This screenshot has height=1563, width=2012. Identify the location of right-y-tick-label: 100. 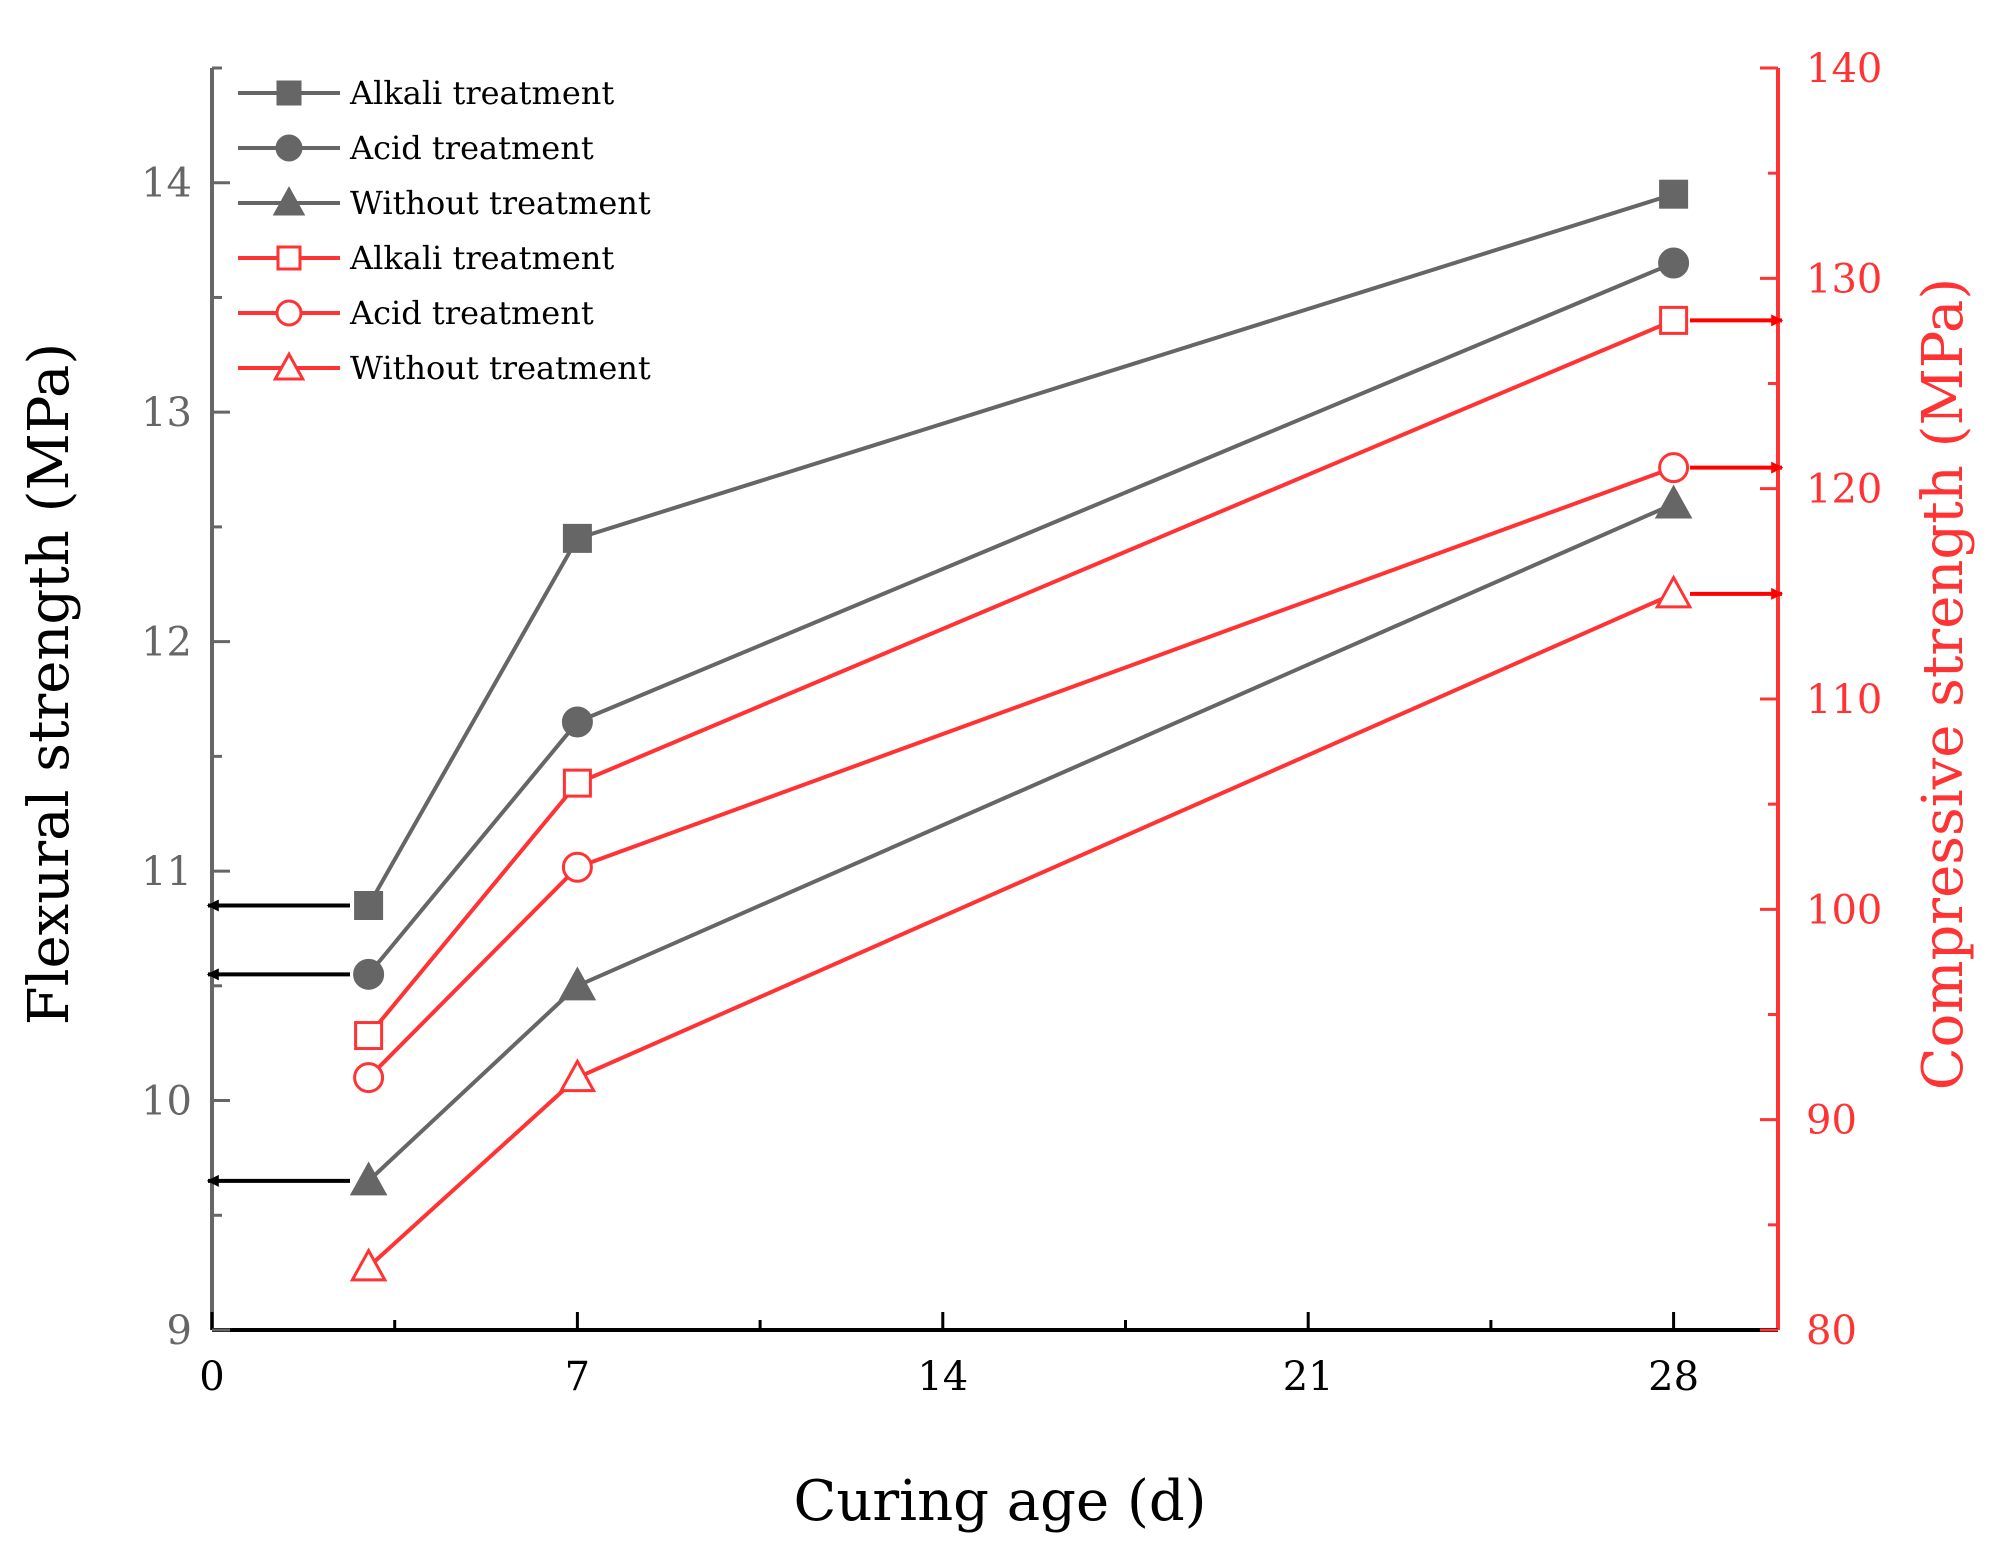
(1844, 910).